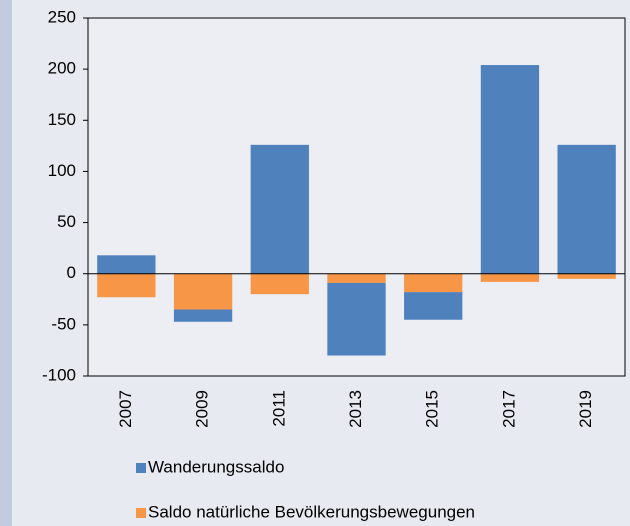  What do you see at coordinates (216, 466) in the screenshot?
I see `legend-label: Wanderungssaldo` at bounding box center [216, 466].